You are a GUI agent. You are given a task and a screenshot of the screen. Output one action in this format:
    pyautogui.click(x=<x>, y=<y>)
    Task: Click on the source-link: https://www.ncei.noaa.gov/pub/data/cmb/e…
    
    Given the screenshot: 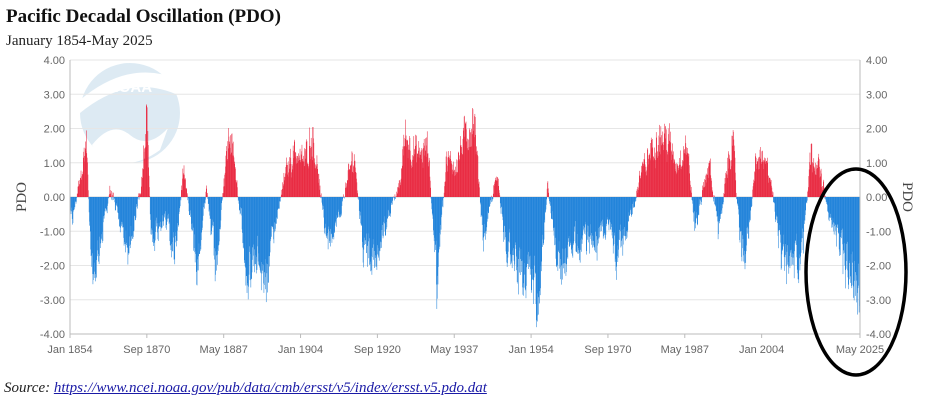 What is the action you would take?
    pyautogui.click(x=270, y=388)
    